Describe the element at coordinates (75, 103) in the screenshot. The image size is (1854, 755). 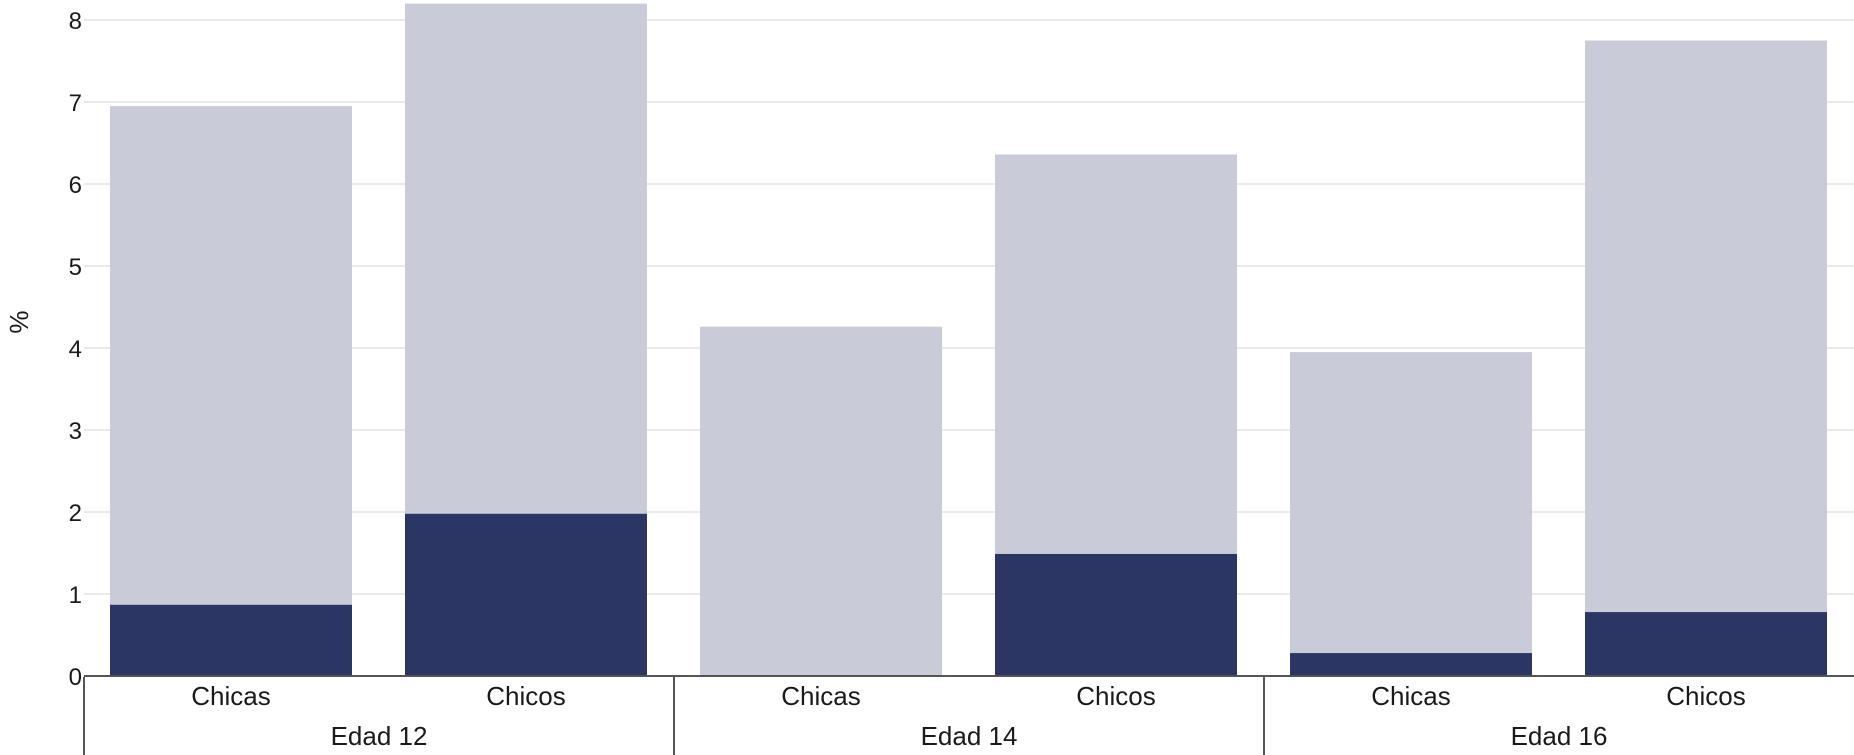
I see `y-tick-label: 7` at that location.